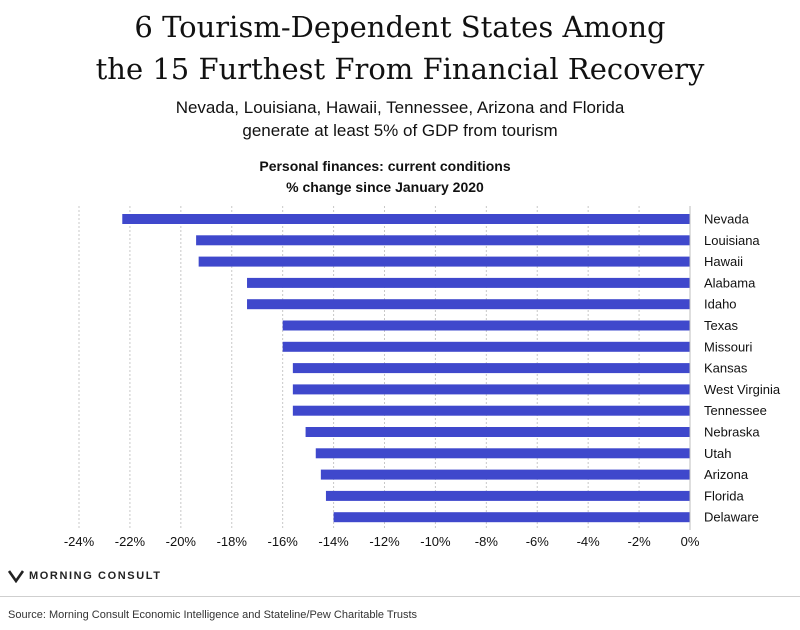 This screenshot has height=630, width=800. Describe the element at coordinates (538, 541) in the screenshot. I see `x-tick-label: -6%` at that location.